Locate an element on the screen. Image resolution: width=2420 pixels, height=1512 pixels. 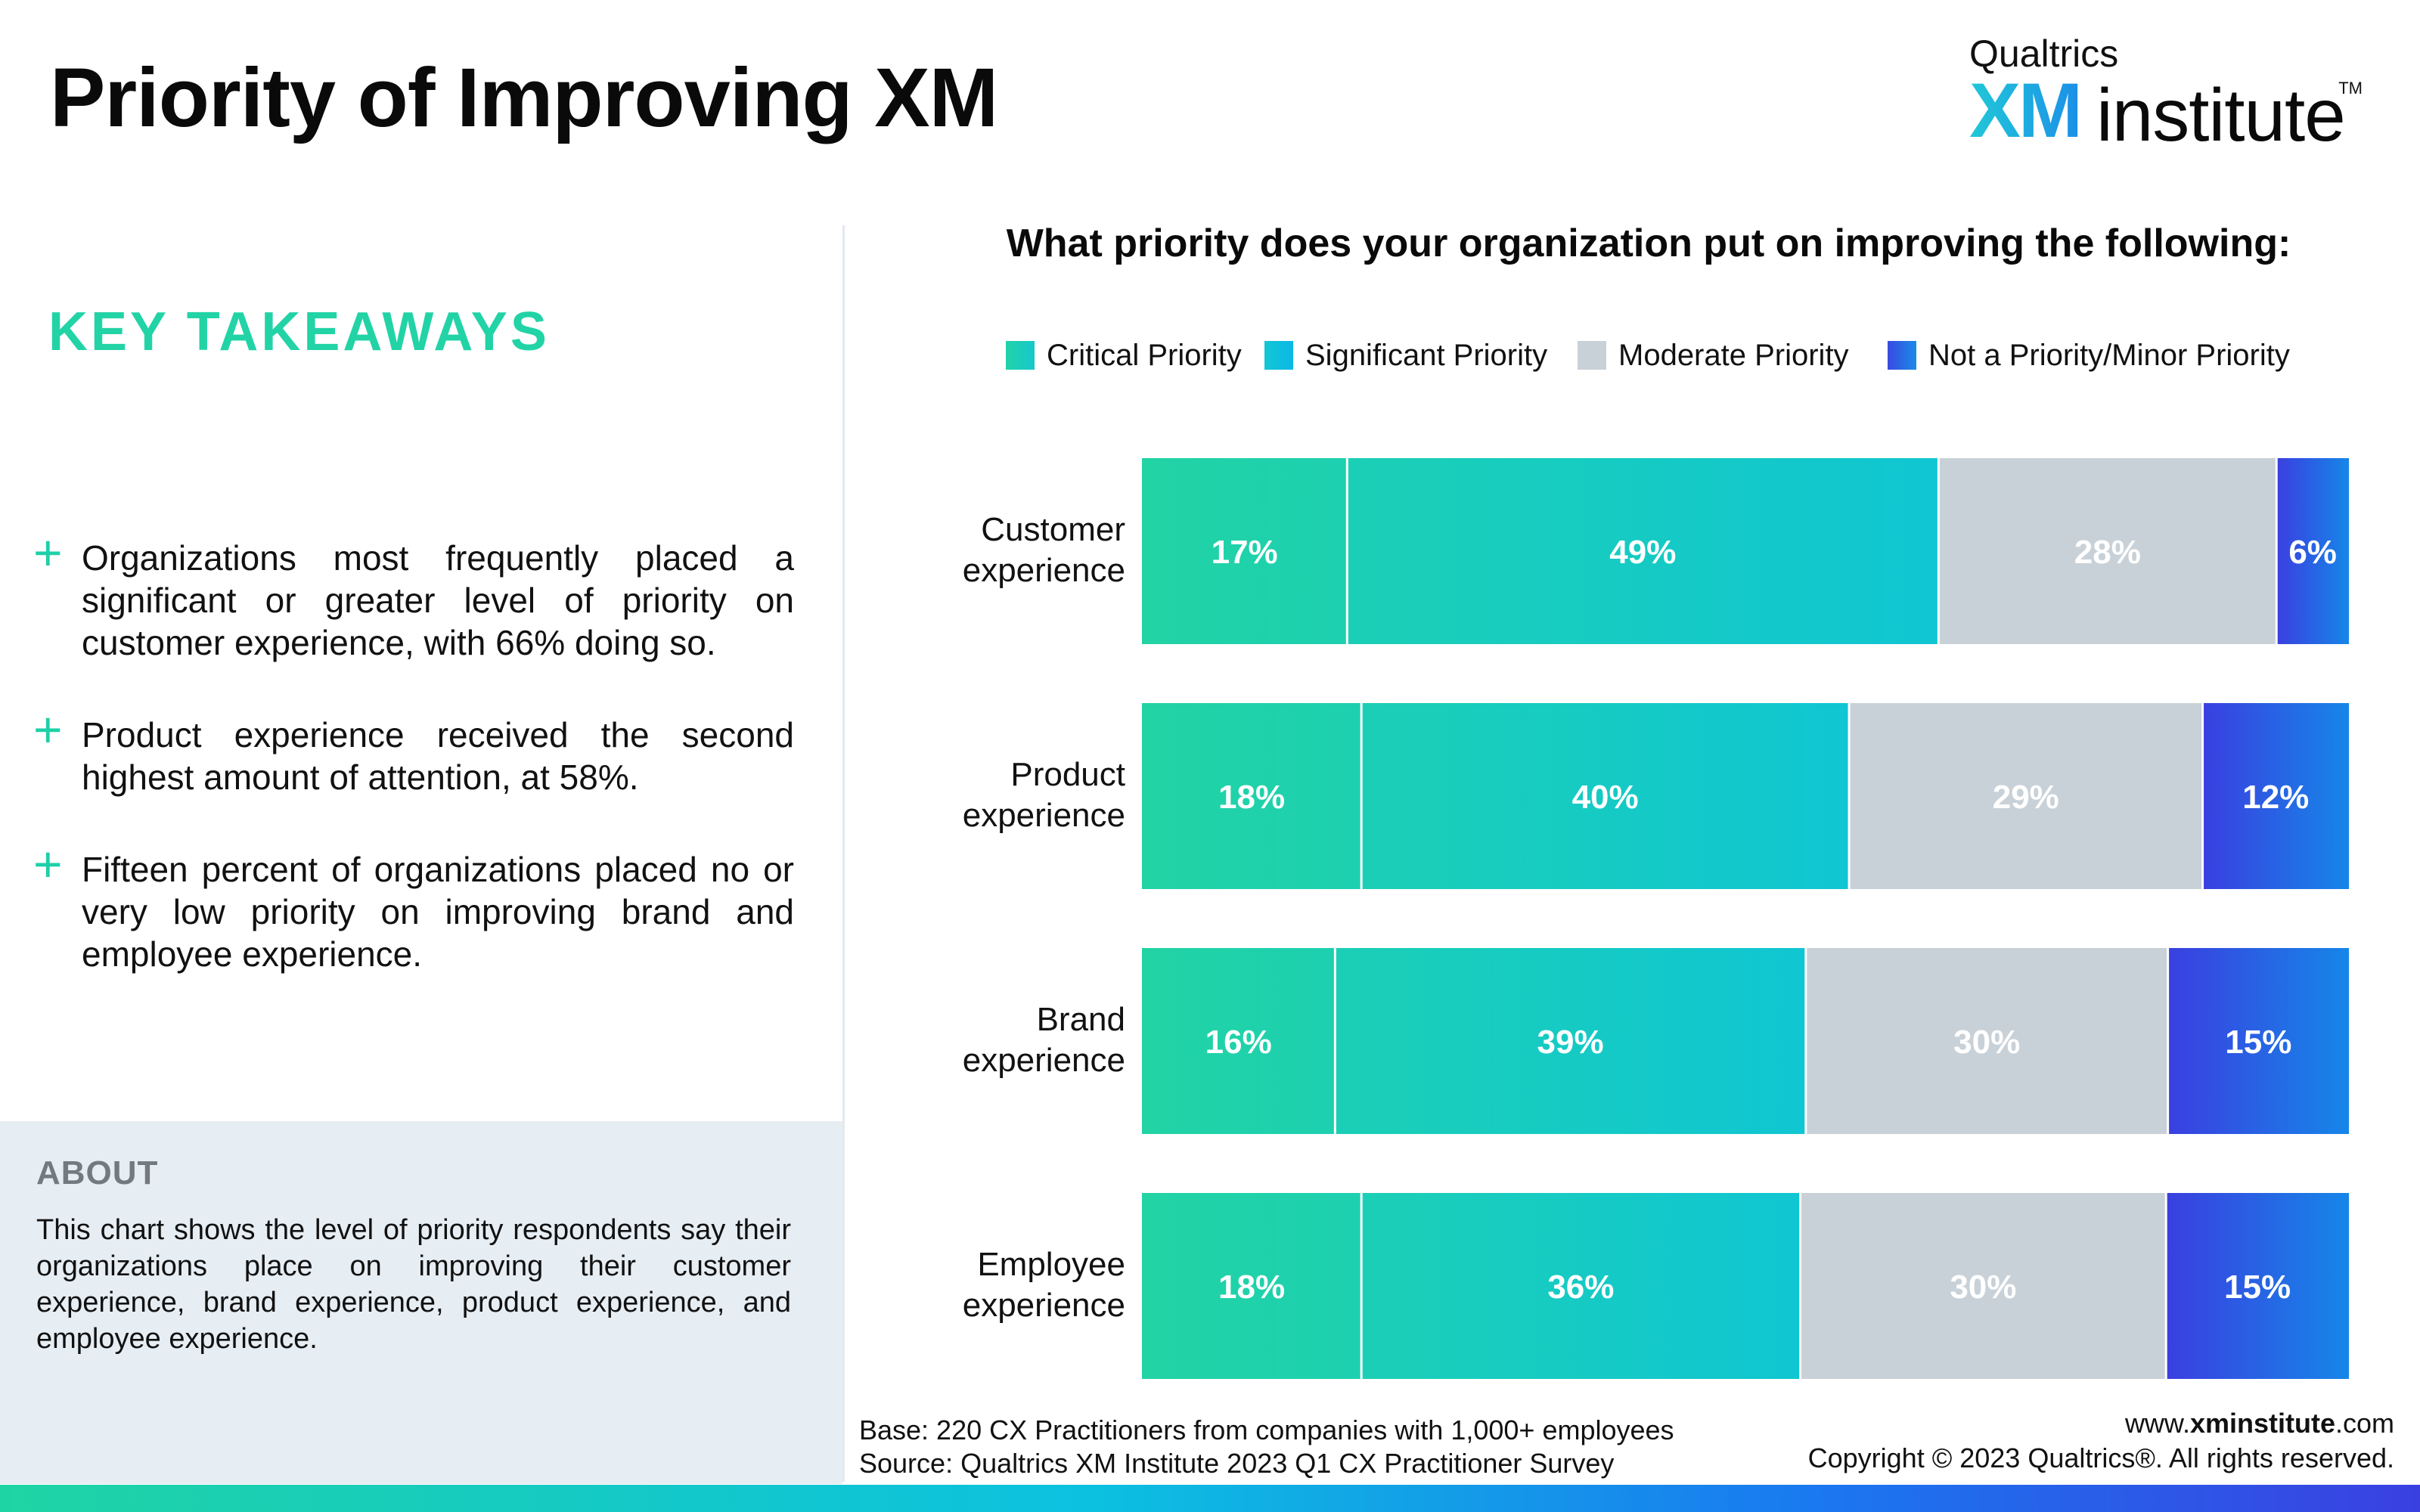
url-bold: xminstitute is located at coordinates (2262, 1423).